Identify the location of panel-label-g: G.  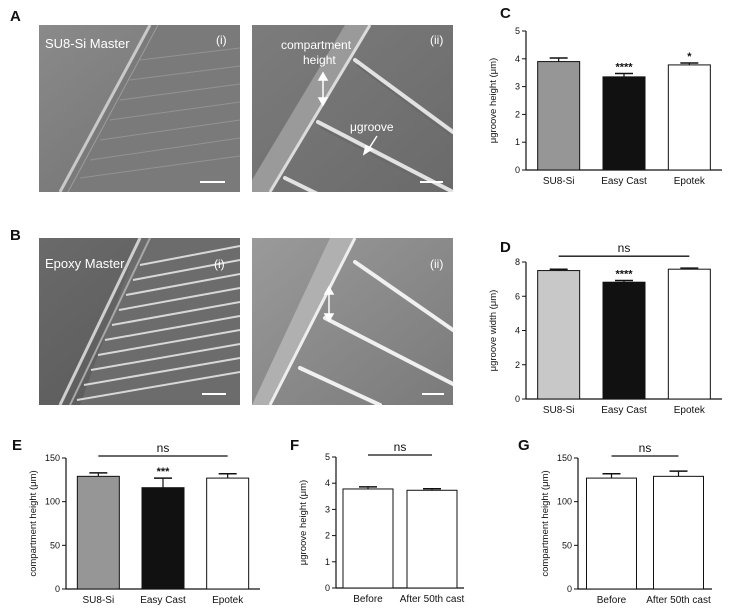
(524, 445).